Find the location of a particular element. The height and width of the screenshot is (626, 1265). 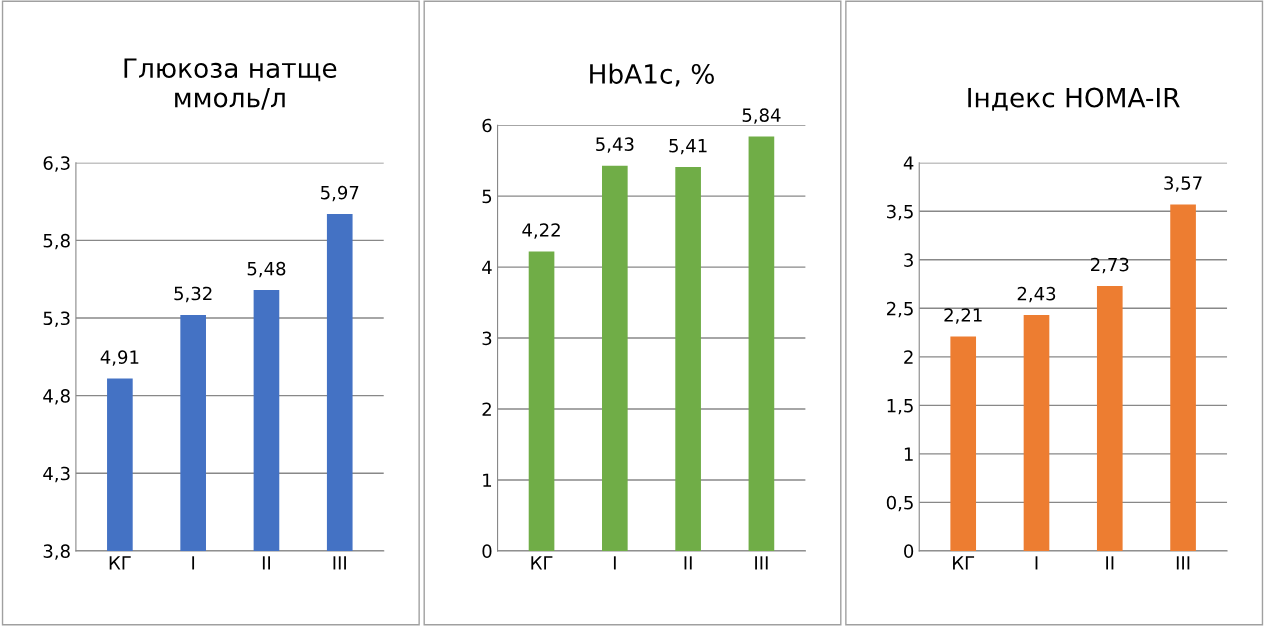

data-label: 5,41 is located at coordinates (688, 147).